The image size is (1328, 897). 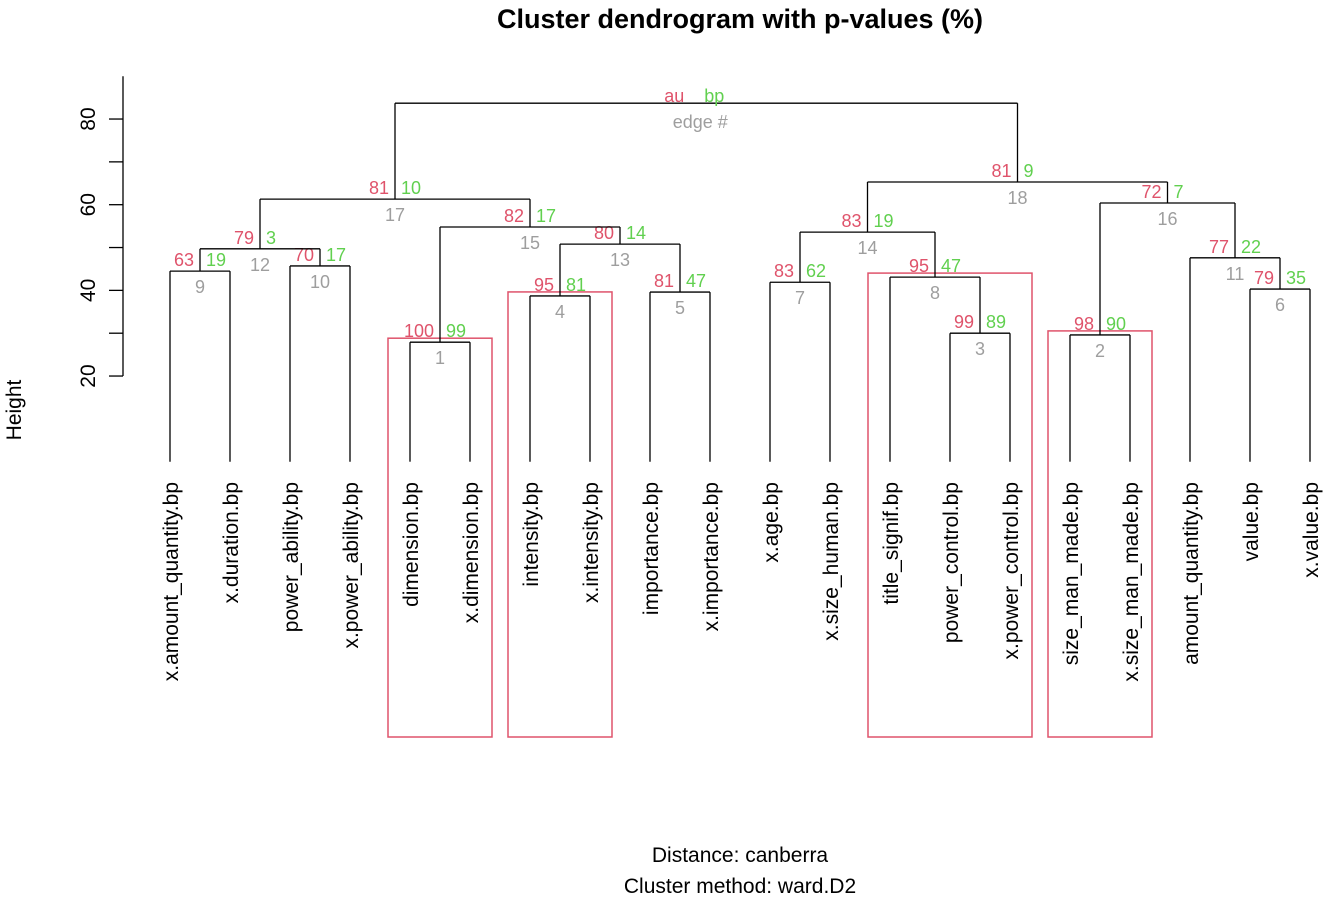 What do you see at coordinates (271, 238) in the screenshot?
I see `bp-label: 3` at bounding box center [271, 238].